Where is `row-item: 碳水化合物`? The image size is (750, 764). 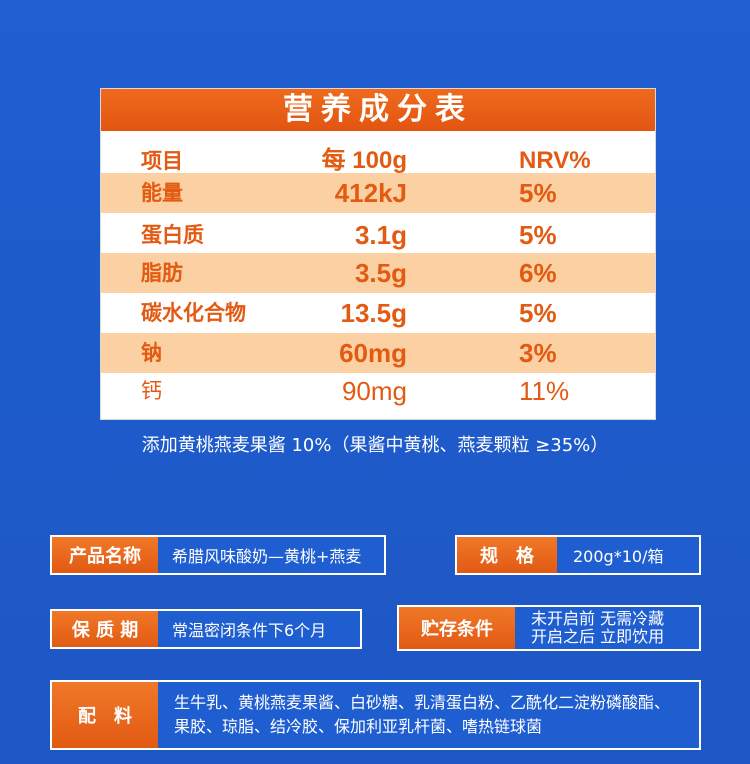
row-item: 碳水化合物 is located at coordinates (193, 313).